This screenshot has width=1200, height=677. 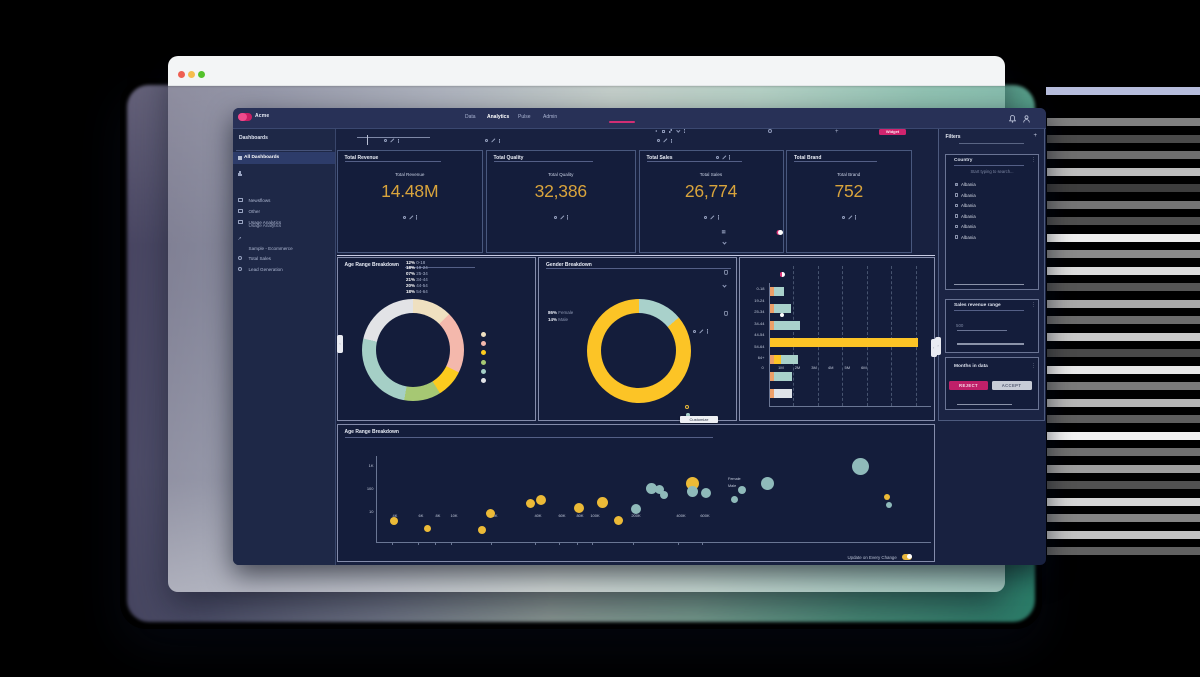 What do you see at coordinates (960, 325) in the screenshot?
I see `sales-range-input: 500` at bounding box center [960, 325].